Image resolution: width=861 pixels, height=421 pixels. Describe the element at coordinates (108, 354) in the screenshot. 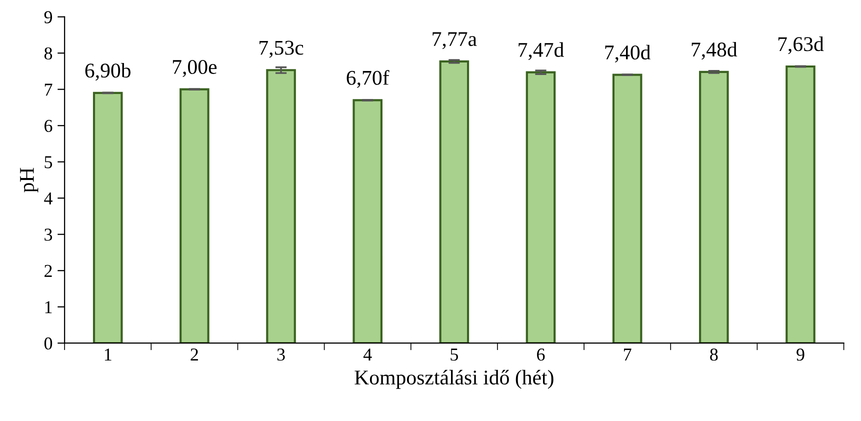

I see `x-tick-label: 1` at that location.